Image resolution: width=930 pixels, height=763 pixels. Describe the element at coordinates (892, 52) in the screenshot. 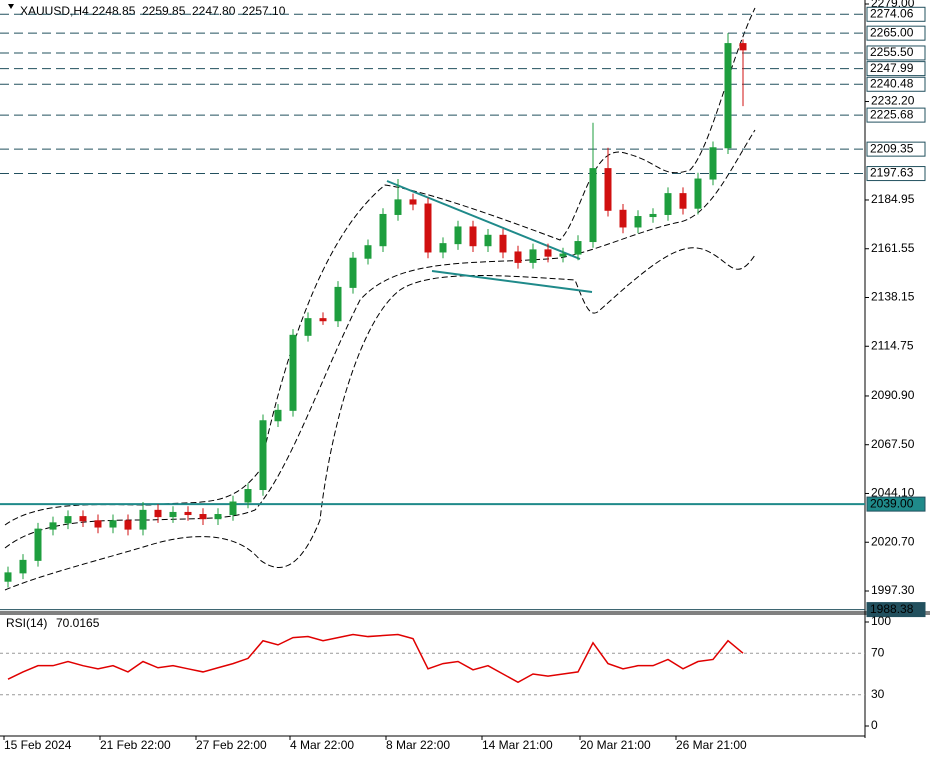

I see `level-label: 2255.50` at that location.